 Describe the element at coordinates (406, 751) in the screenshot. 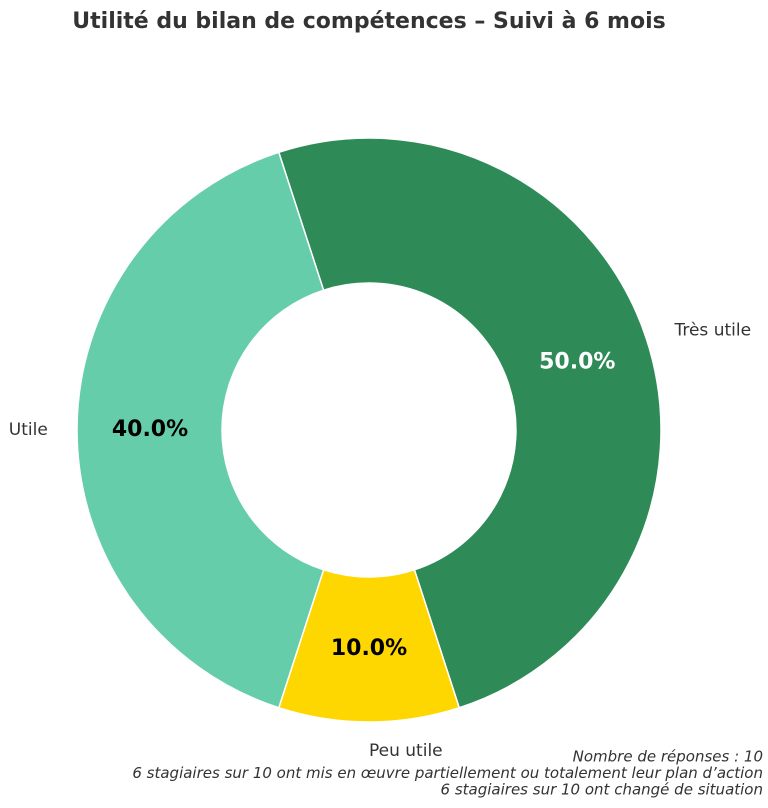

I see `category-label: Peu utile` at that location.